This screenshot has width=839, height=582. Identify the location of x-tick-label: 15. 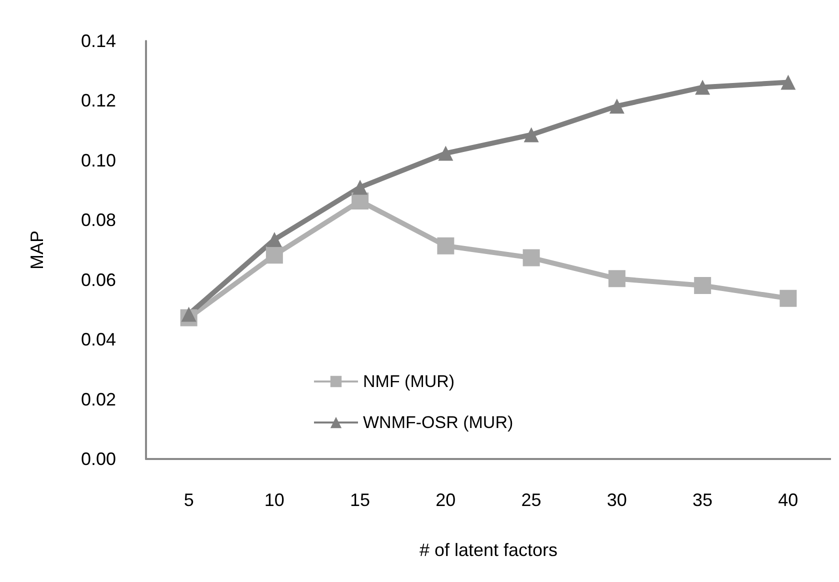
(360, 500).